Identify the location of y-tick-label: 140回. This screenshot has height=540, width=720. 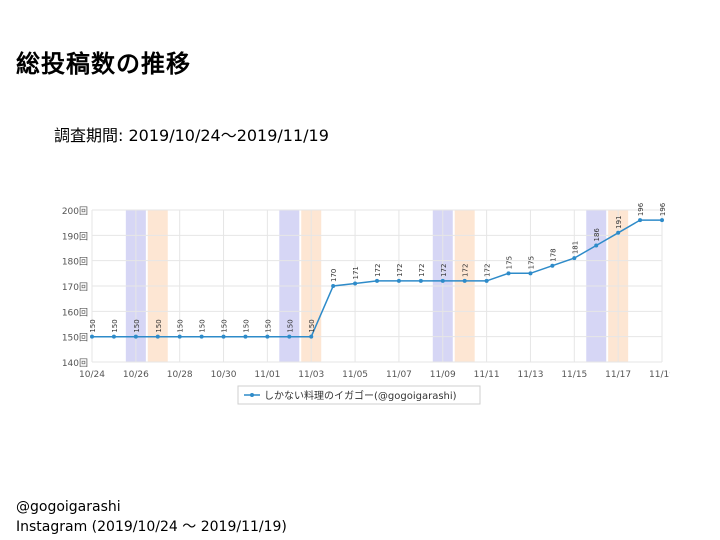
(75, 363).